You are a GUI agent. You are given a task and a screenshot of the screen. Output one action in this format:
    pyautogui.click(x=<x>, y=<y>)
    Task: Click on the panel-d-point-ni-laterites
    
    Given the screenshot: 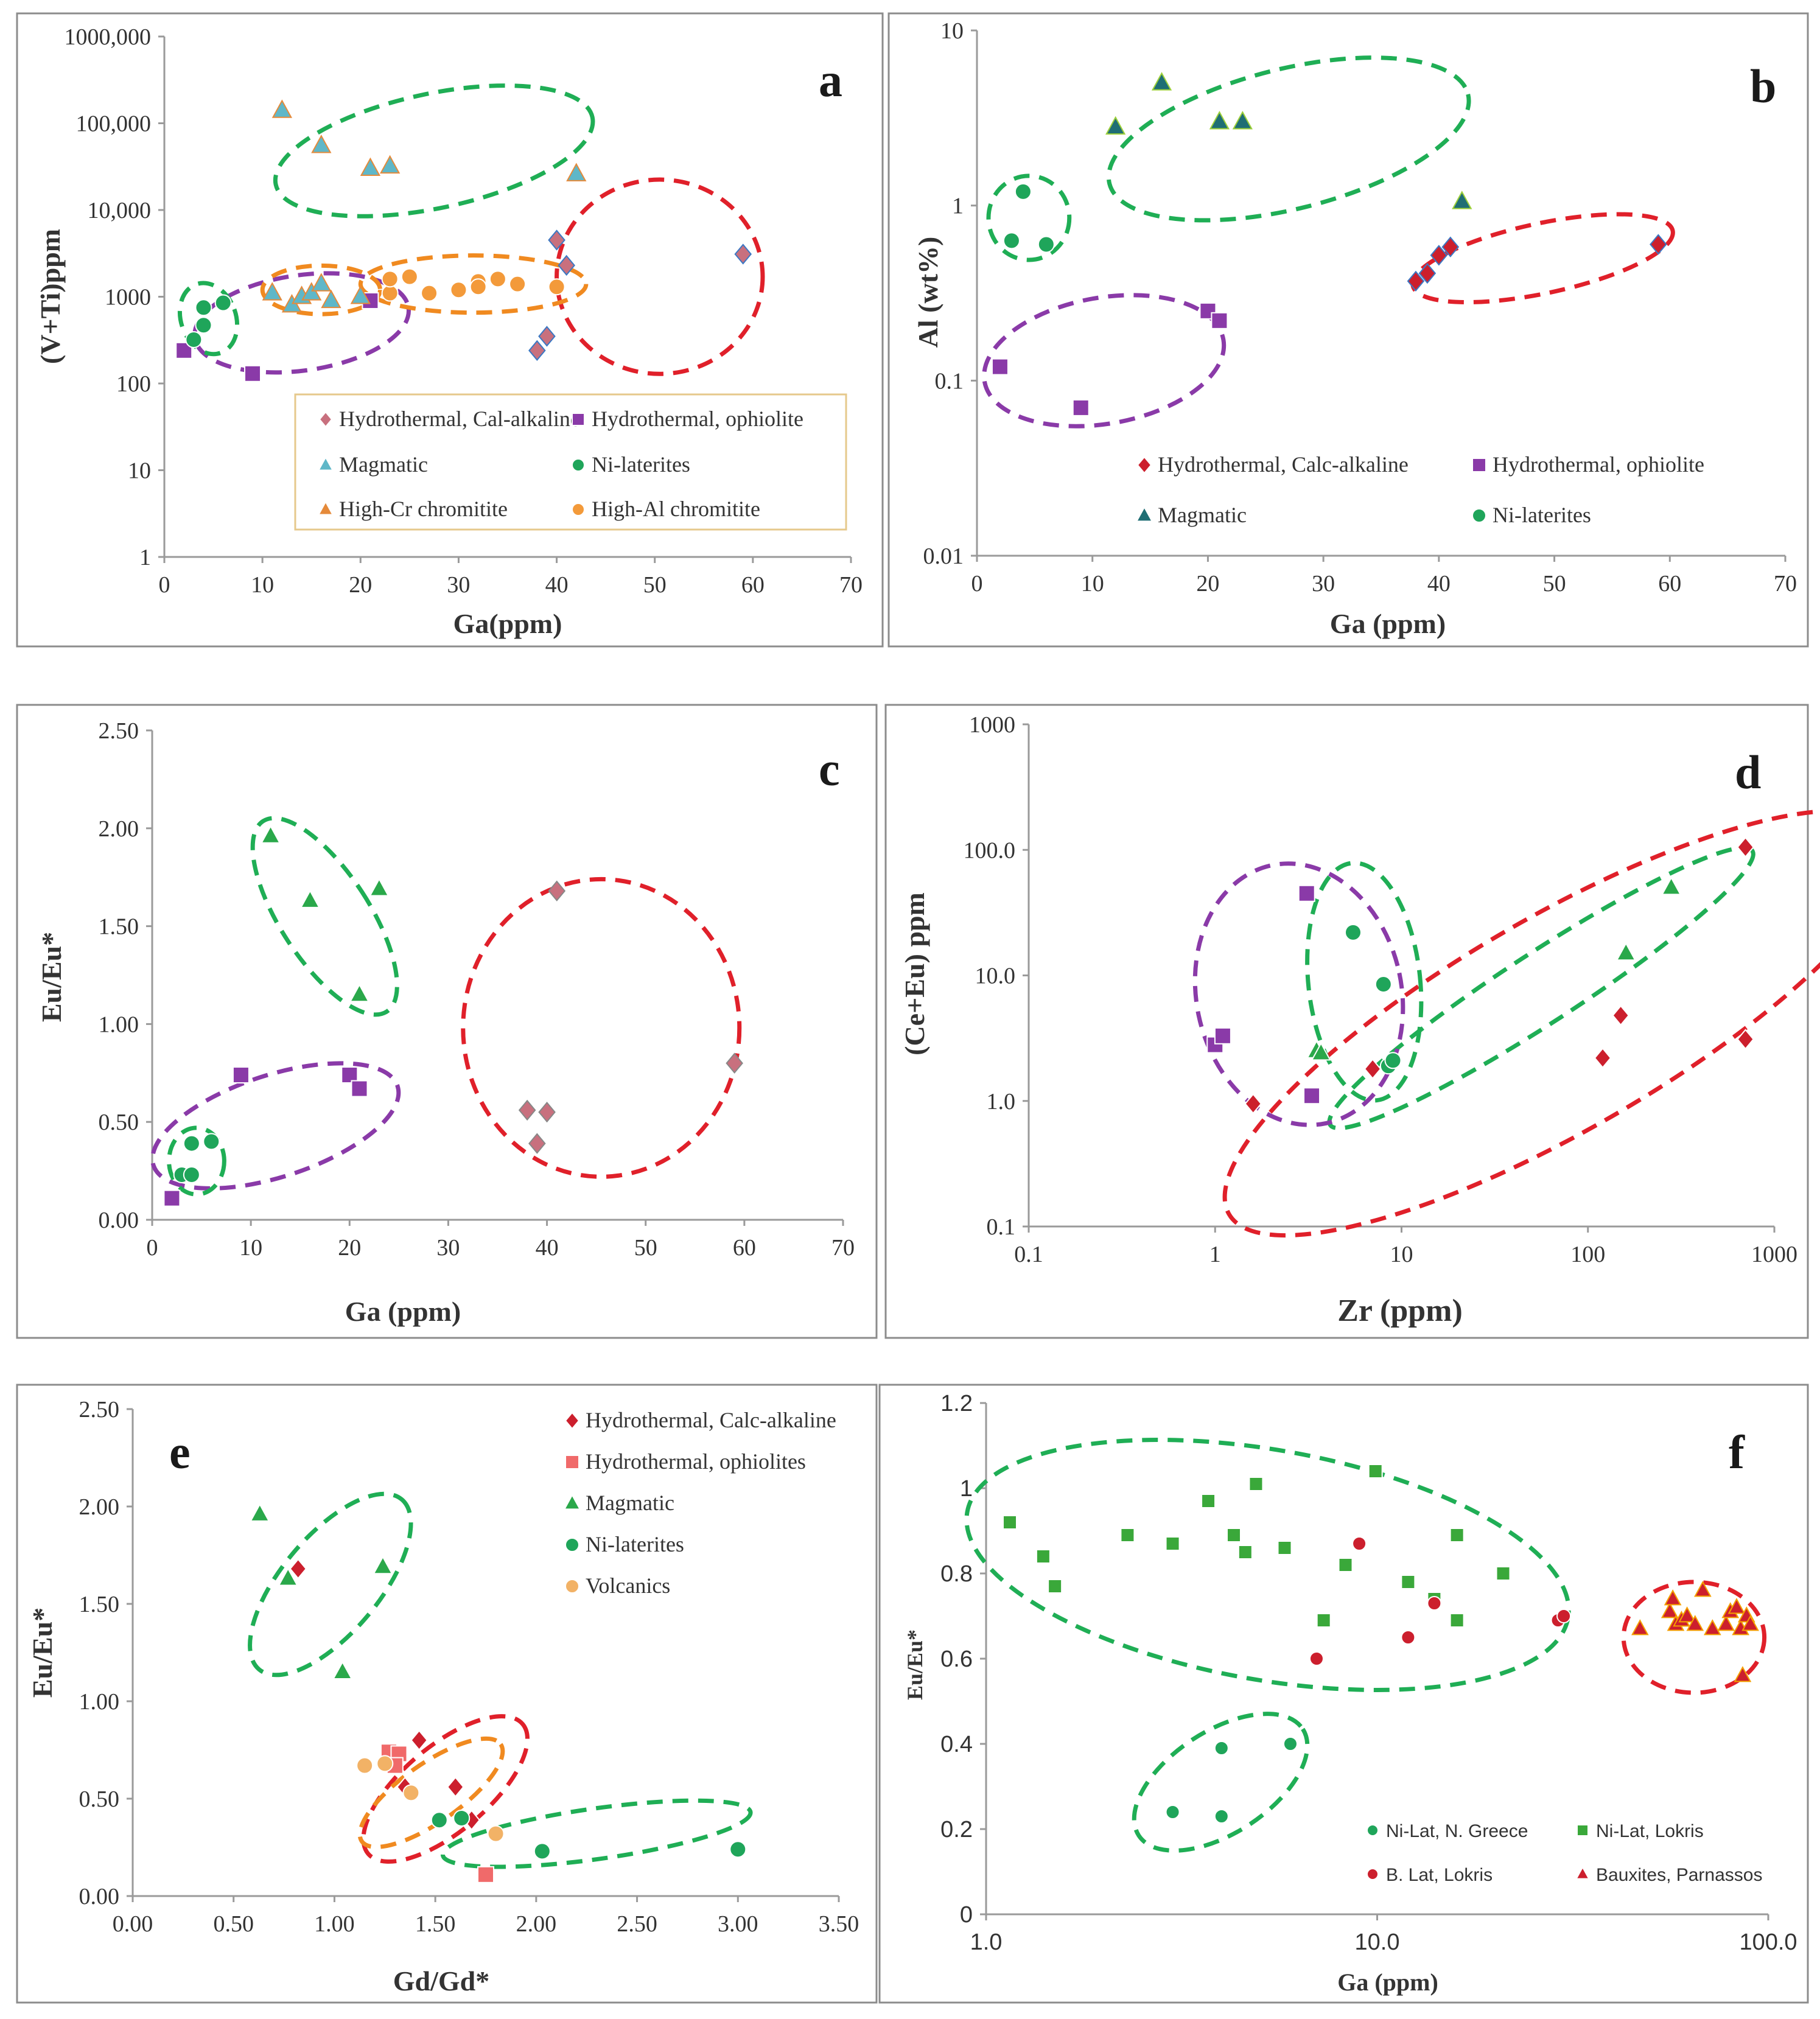 What is the action you would take?
    pyautogui.click(x=1353, y=932)
    